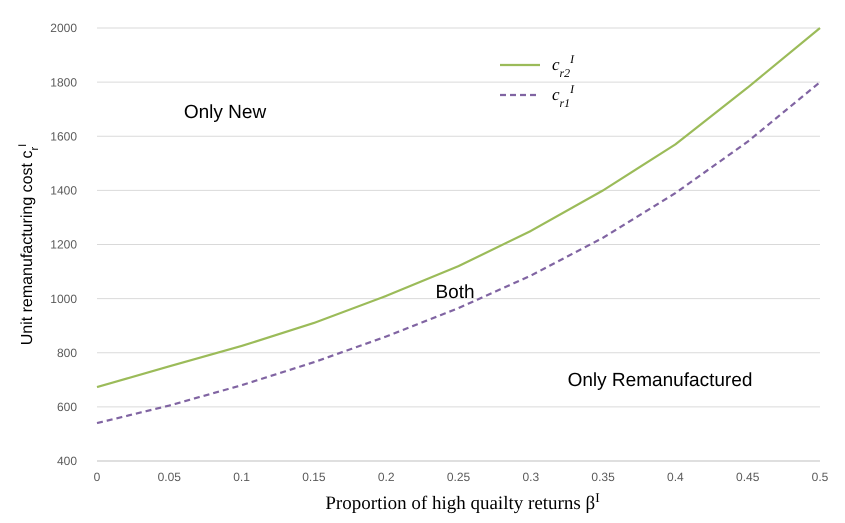  Describe the element at coordinates (225, 112) in the screenshot. I see `annotation: Only New` at that location.